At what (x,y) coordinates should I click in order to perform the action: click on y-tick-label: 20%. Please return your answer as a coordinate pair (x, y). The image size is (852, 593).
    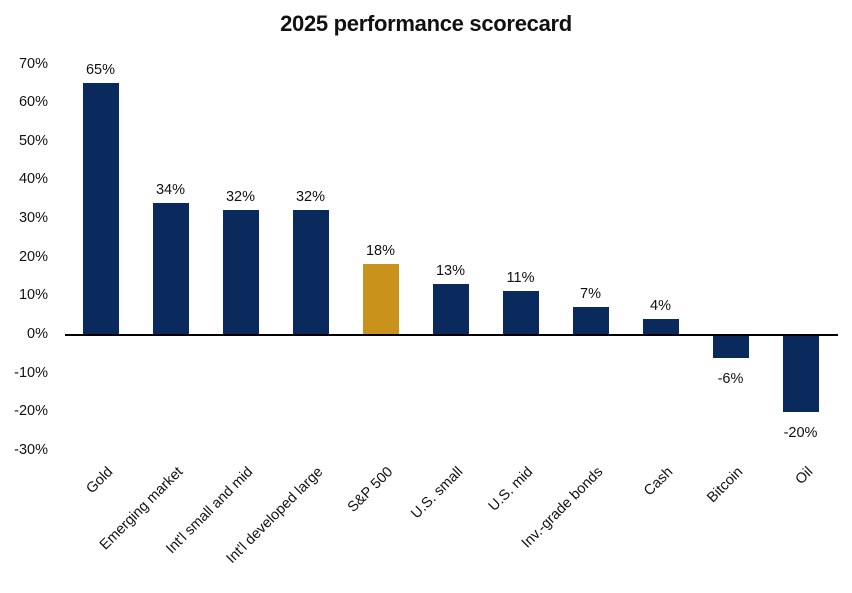
    Looking at the image, I should click on (33, 256).